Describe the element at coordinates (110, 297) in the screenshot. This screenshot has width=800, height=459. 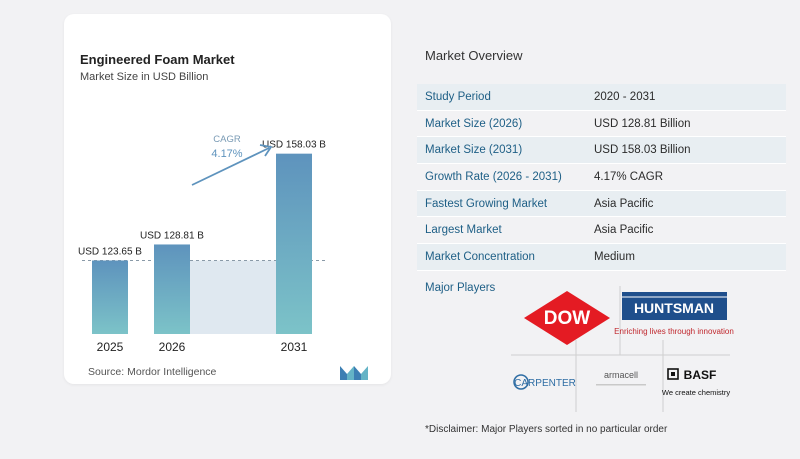
I see `bar-2025` at that location.